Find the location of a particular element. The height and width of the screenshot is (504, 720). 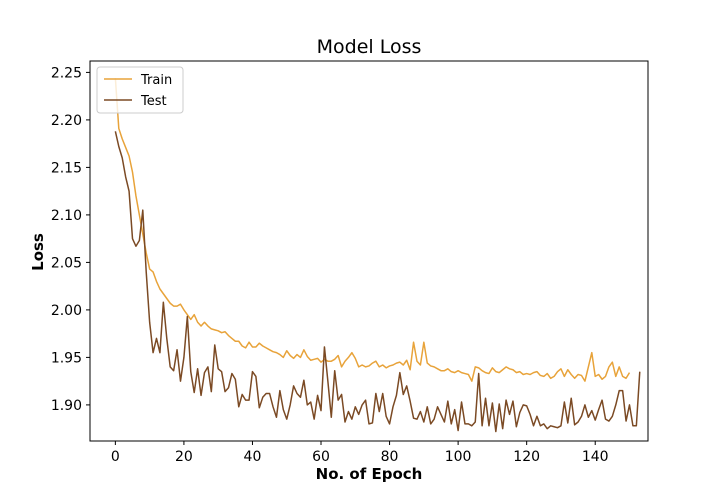

y-tick-label: 2.10 is located at coordinates (66, 216).